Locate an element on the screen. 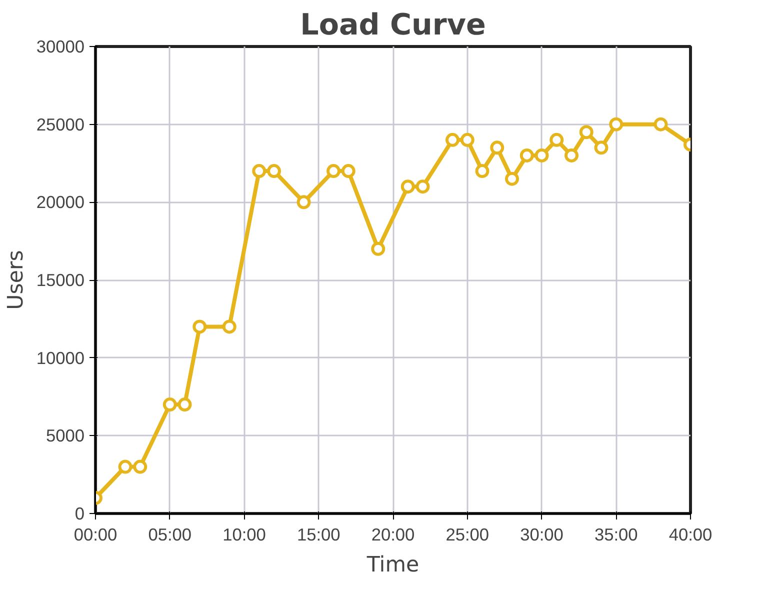  x-tick-label: 35:00 is located at coordinates (616, 534).